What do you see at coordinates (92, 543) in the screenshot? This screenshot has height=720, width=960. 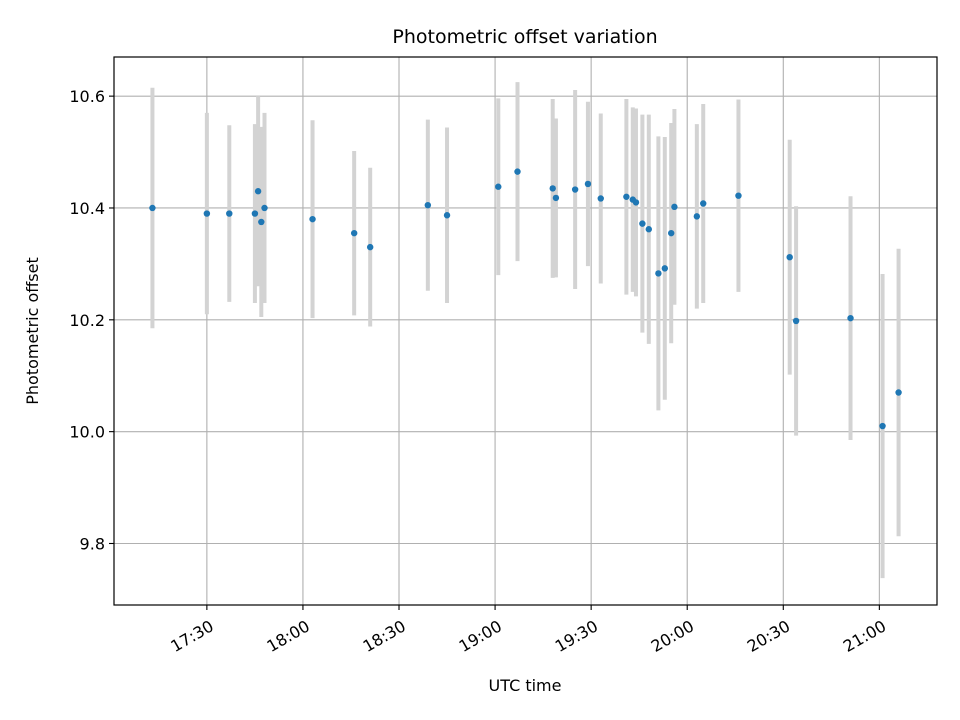 I see `y-tick-label: 9.8` at bounding box center [92, 543].